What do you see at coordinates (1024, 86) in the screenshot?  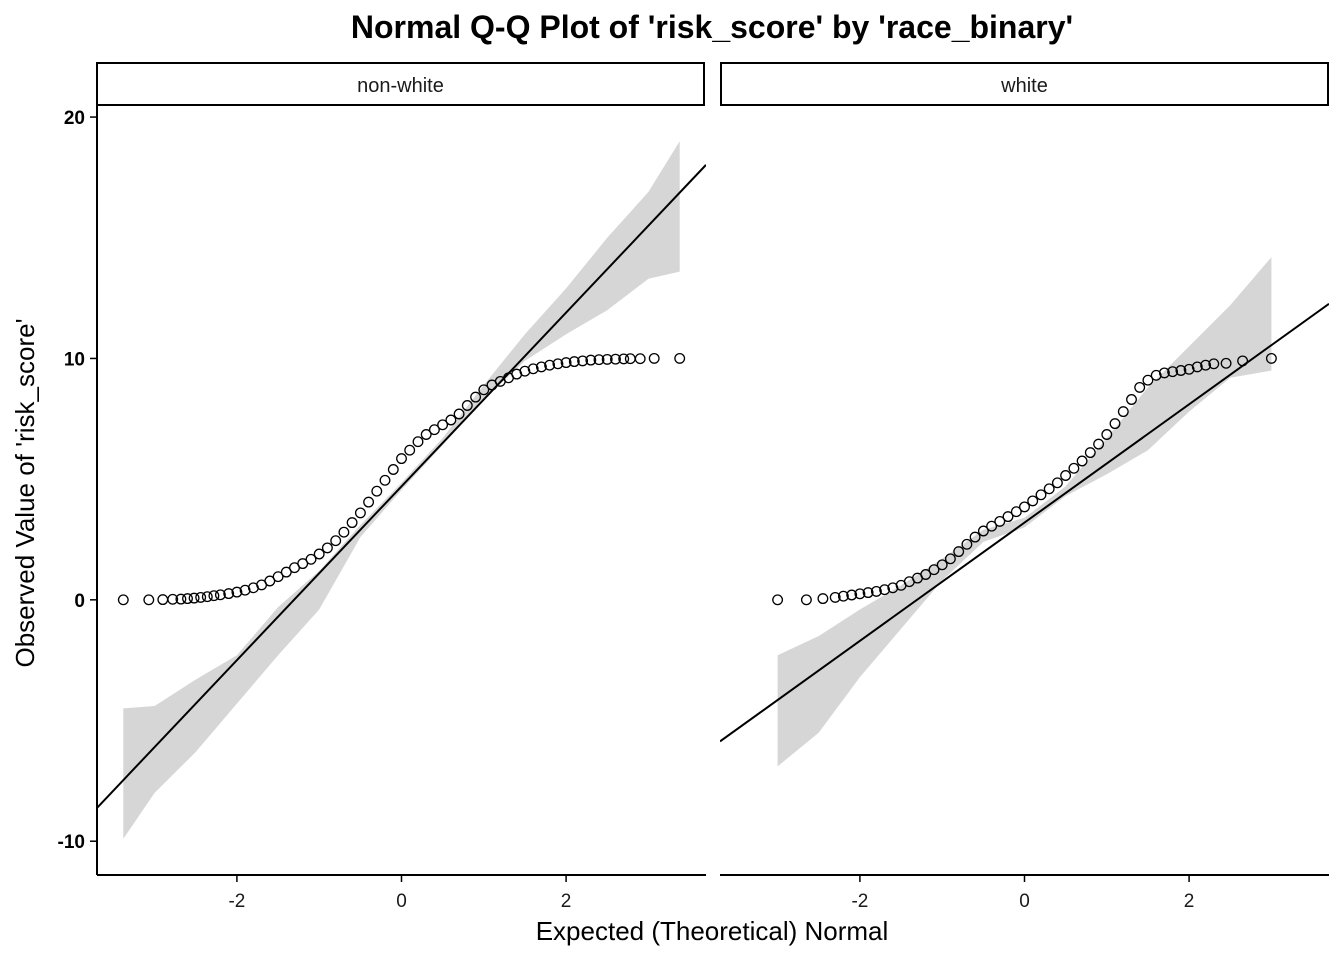 I see `strip-label-white: white` at bounding box center [1024, 86].